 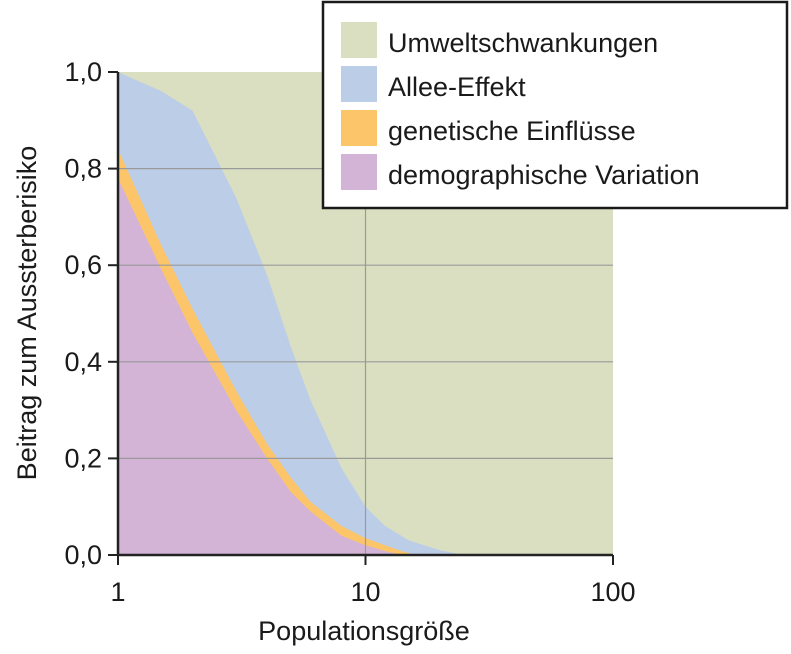 I want to click on legend-swatch-demographische-variation, so click(x=359, y=172).